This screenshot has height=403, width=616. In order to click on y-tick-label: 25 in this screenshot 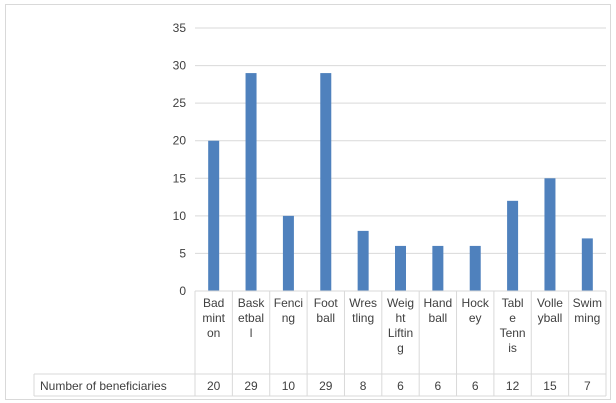, I will do `click(180, 103)`.